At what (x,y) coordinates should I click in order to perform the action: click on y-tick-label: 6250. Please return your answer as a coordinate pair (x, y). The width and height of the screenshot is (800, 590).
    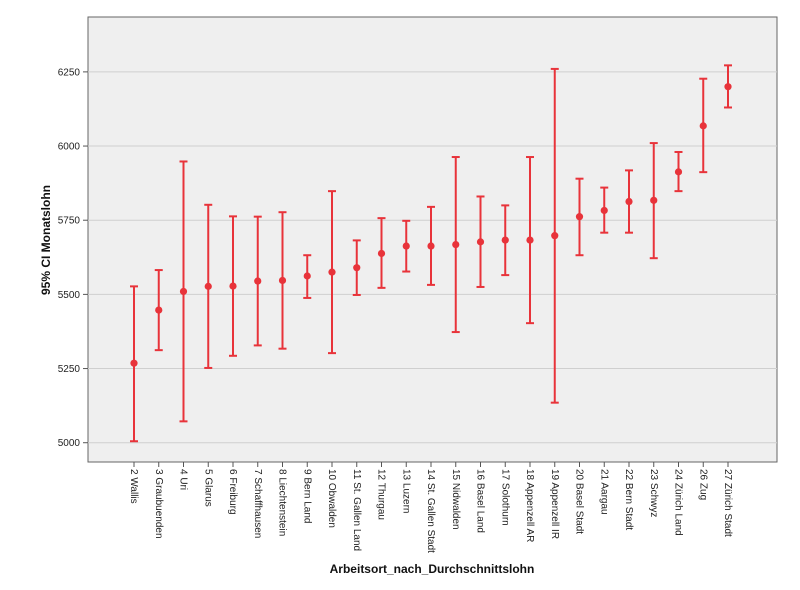
    Looking at the image, I should click on (69, 72).